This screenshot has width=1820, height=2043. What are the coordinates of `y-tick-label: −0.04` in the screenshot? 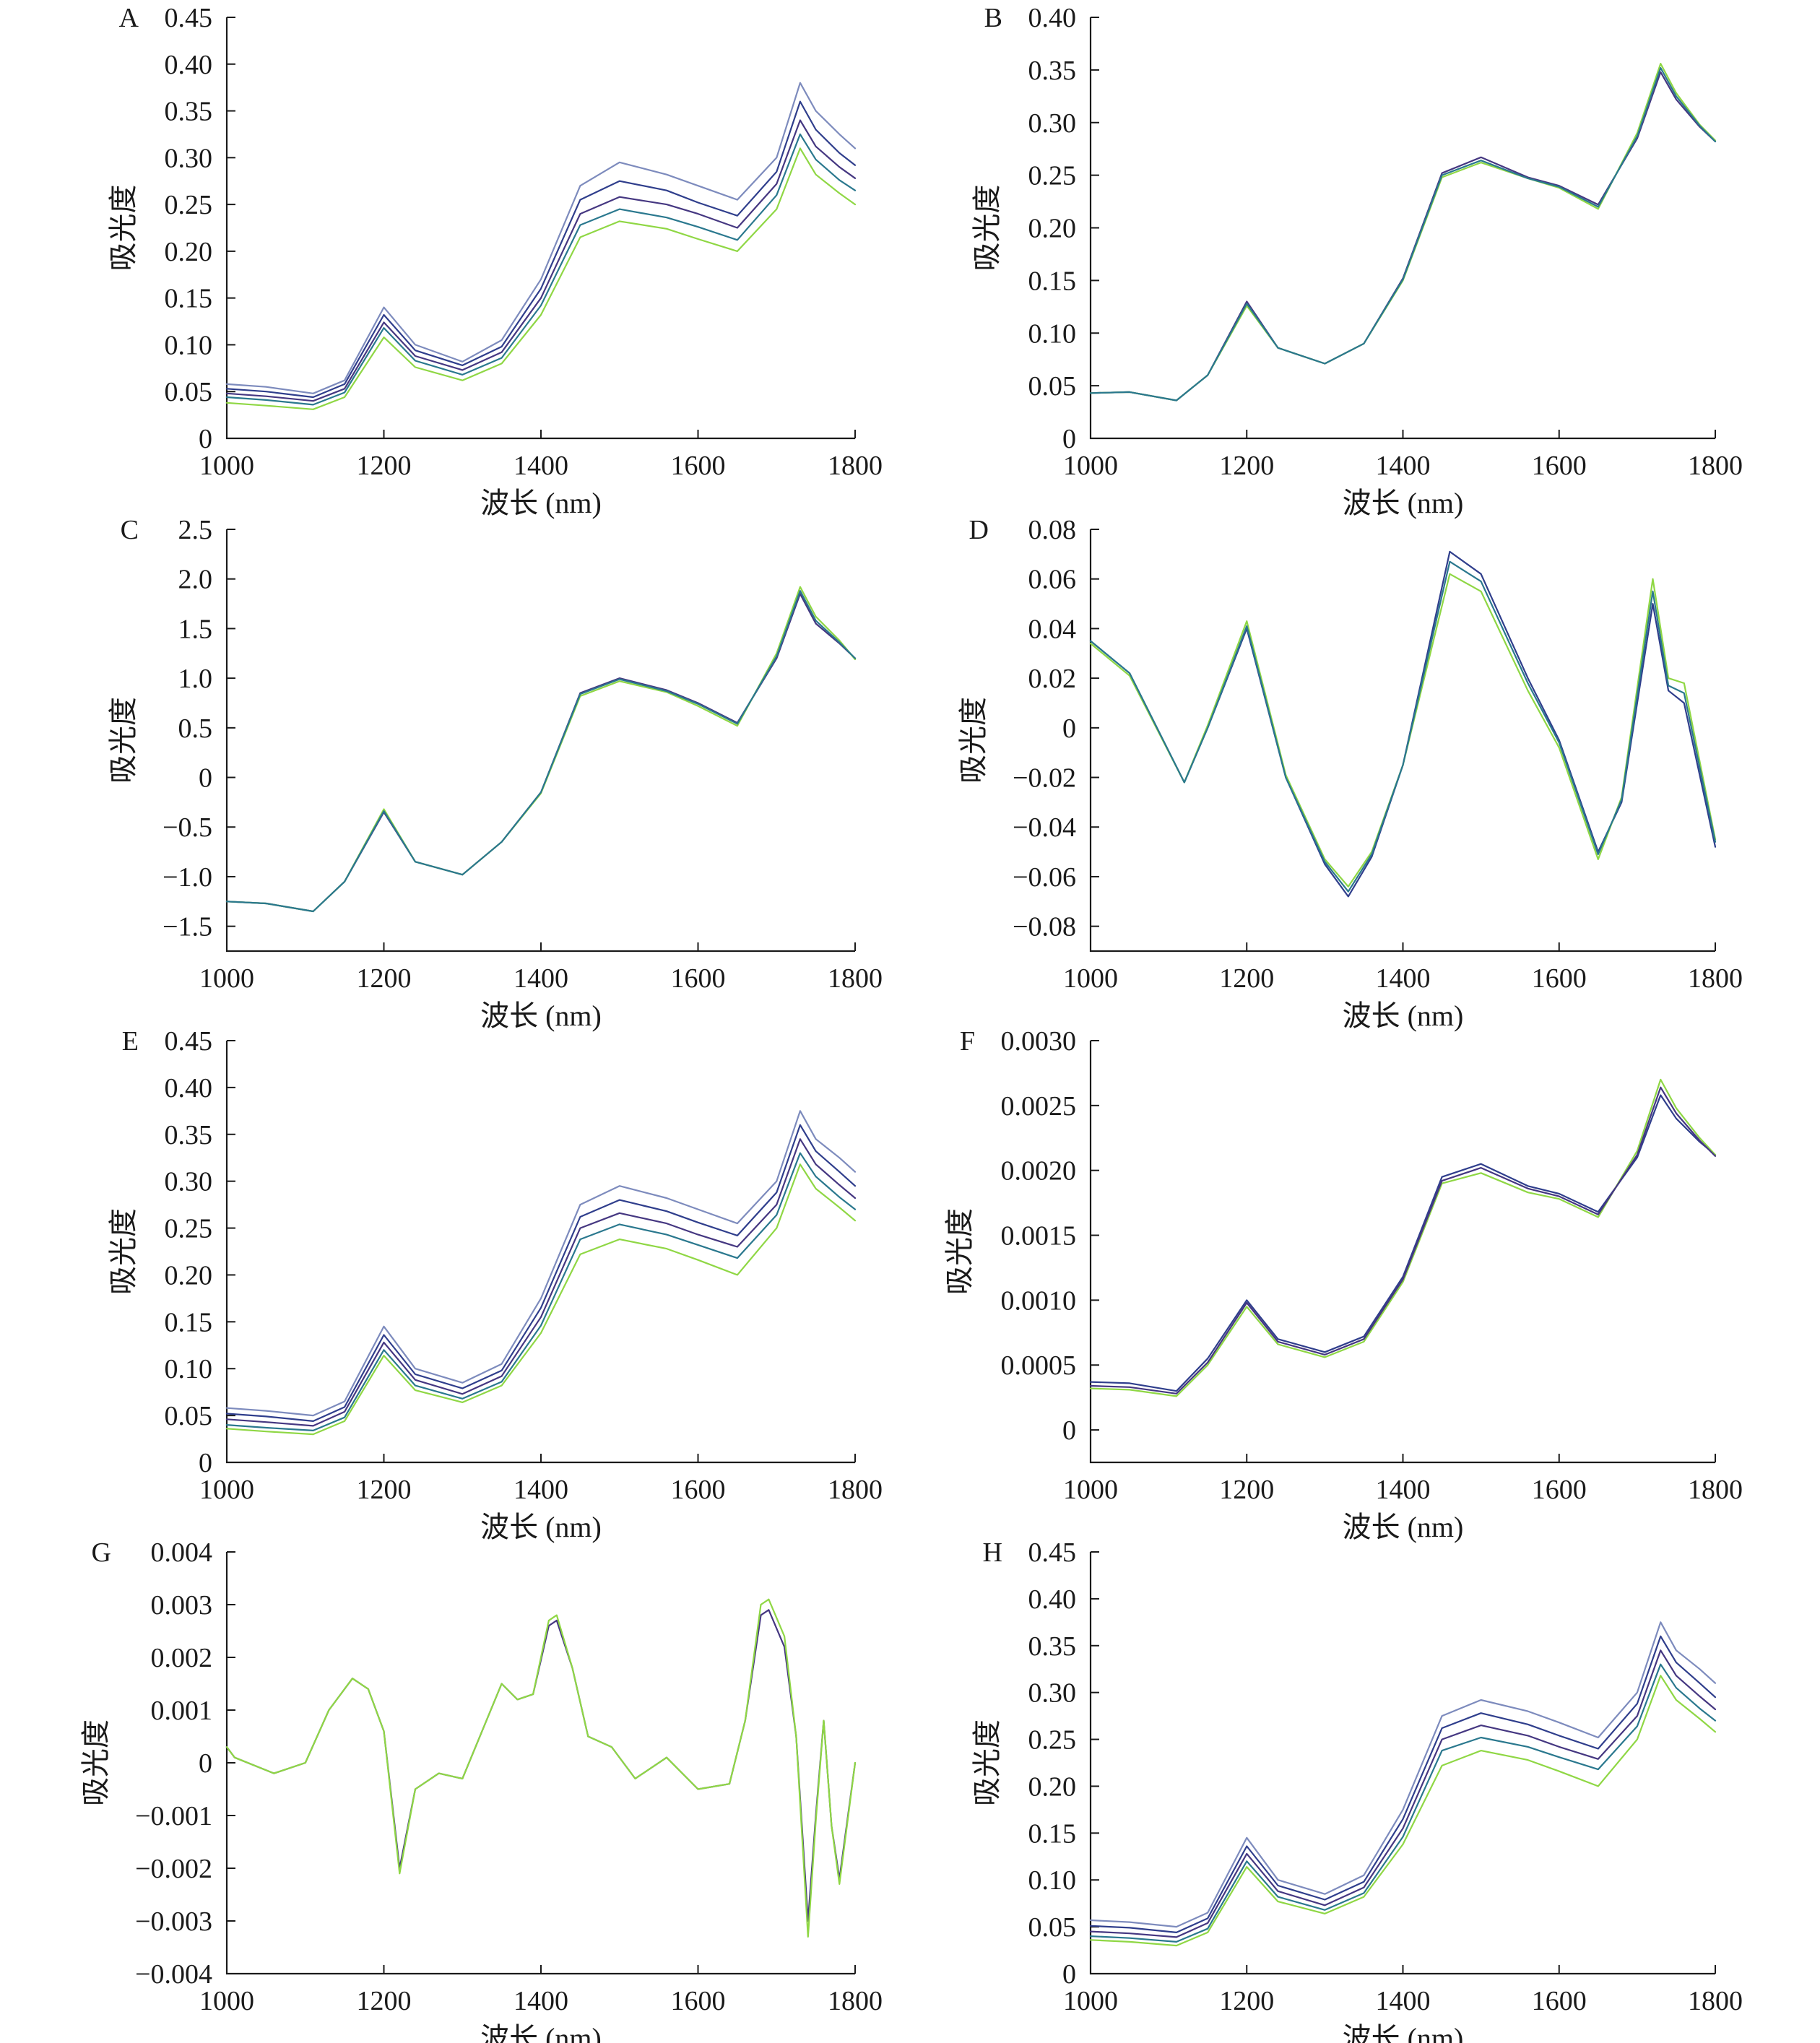 It's located at (1044, 827).